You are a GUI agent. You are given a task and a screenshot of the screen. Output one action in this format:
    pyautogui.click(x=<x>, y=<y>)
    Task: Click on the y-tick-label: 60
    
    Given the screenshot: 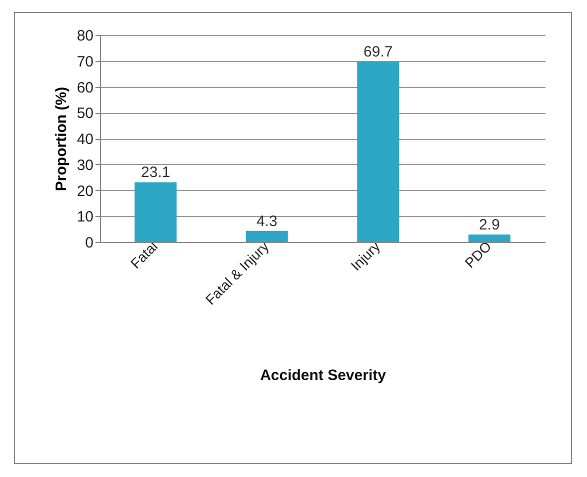 What is the action you would take?
    pyautogui.click(x=85, y=87)
    